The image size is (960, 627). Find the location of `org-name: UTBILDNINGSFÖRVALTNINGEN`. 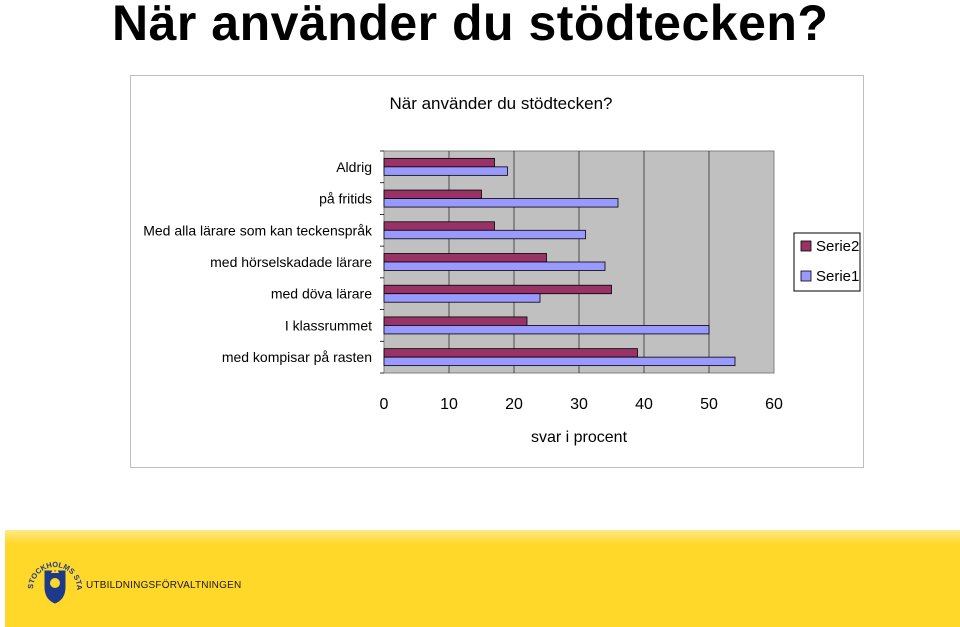

org-name: UTBILDNINGSFÖRVALTNINGEN is located at coordinates (164, 585).